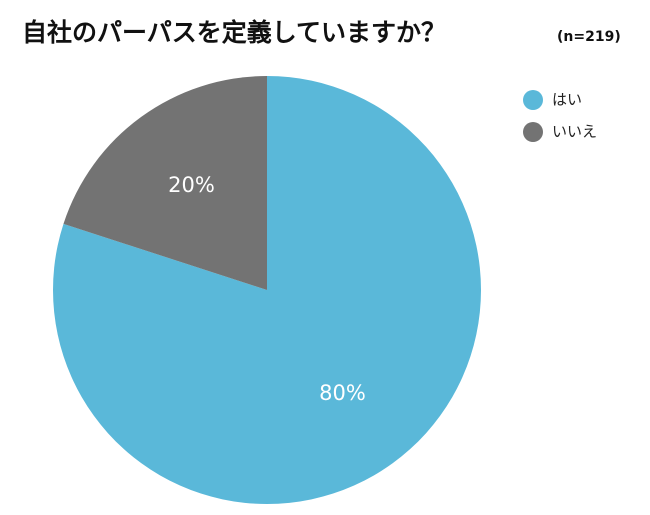 This screenshot has height=515, width=650. I want to click on pie-slice, so click(165, 183).